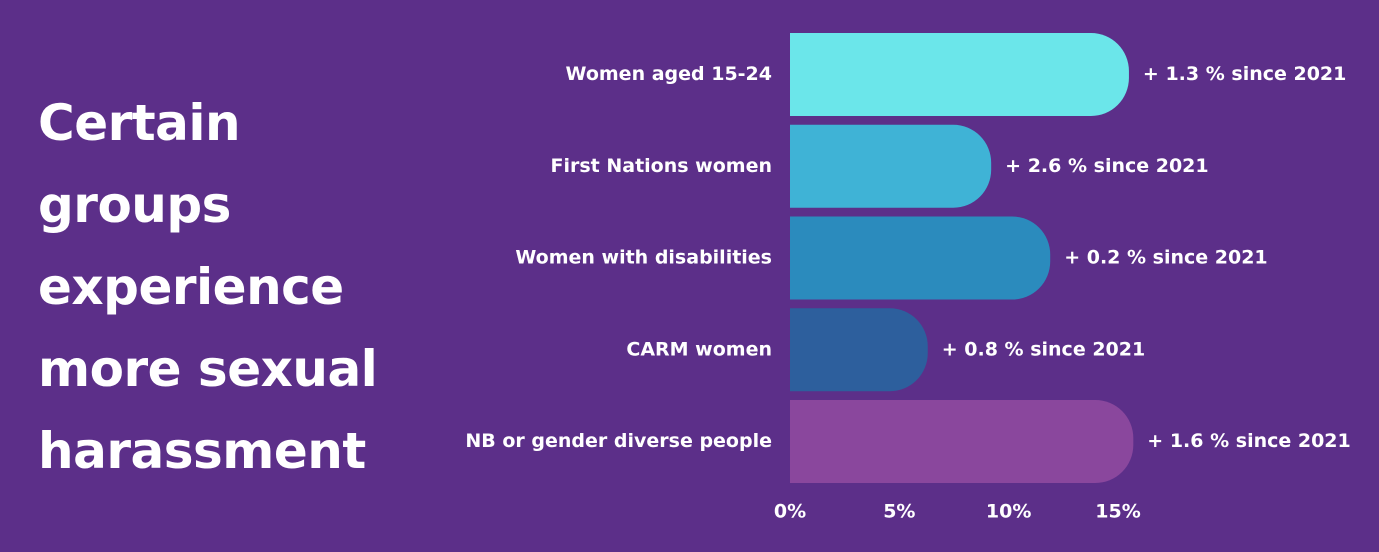 This screenshot has width=1379, height=552. I want to click on headline-line-1: Certain, so click(139, 123).